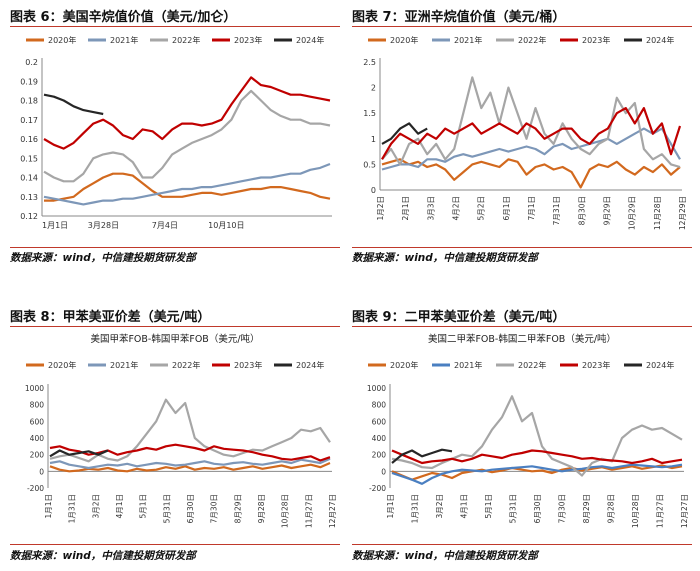  Describe the element at coordinates (226, 225) in the screenshot. I see `x-tick-label: 10月10日` at that location.